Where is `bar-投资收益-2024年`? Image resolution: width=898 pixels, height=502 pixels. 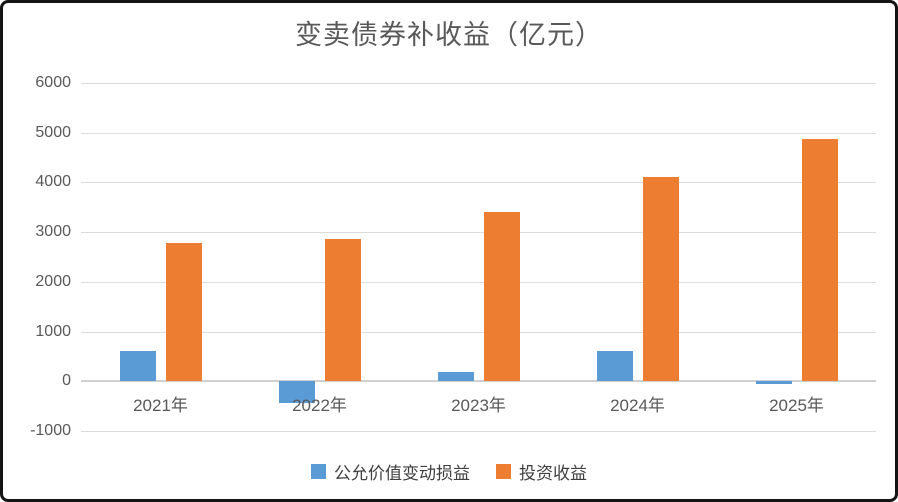 bar-投资收益-2024年 is located at coordinates (660, 279).